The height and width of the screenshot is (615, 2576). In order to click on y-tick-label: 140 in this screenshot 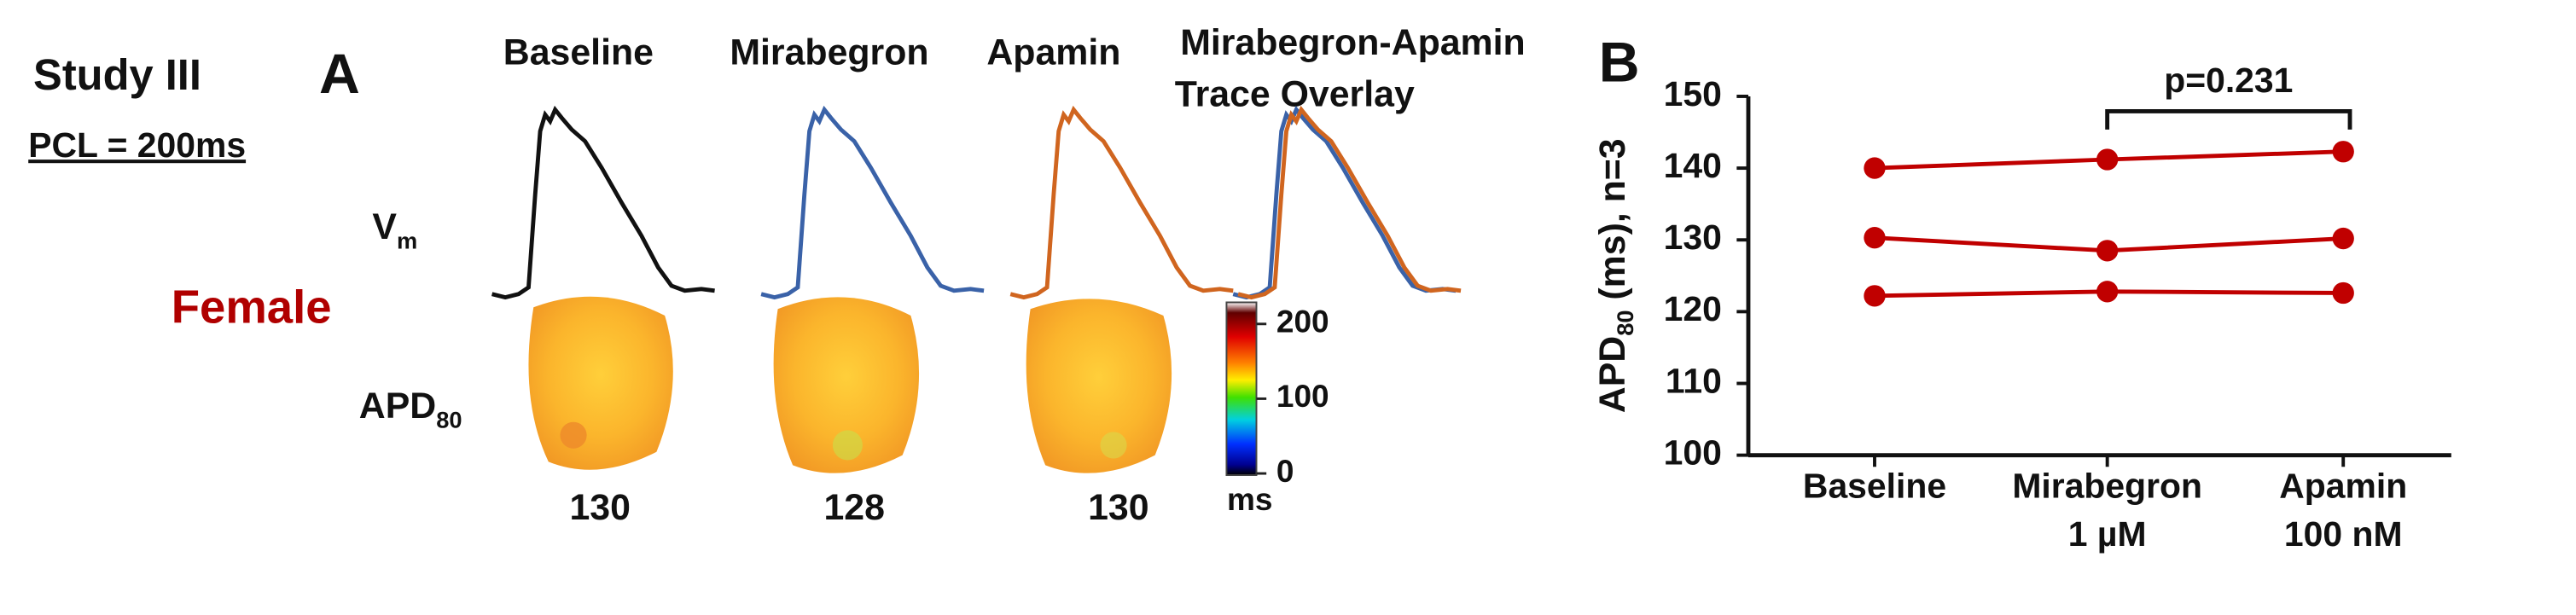, I will do `click(1693, 165)`.